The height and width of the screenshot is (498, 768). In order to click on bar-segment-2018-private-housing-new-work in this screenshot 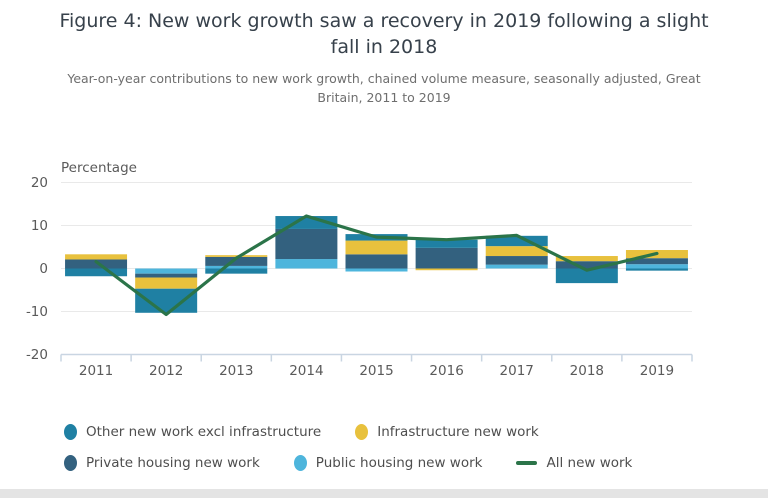, I will do `click(586, 265)`.